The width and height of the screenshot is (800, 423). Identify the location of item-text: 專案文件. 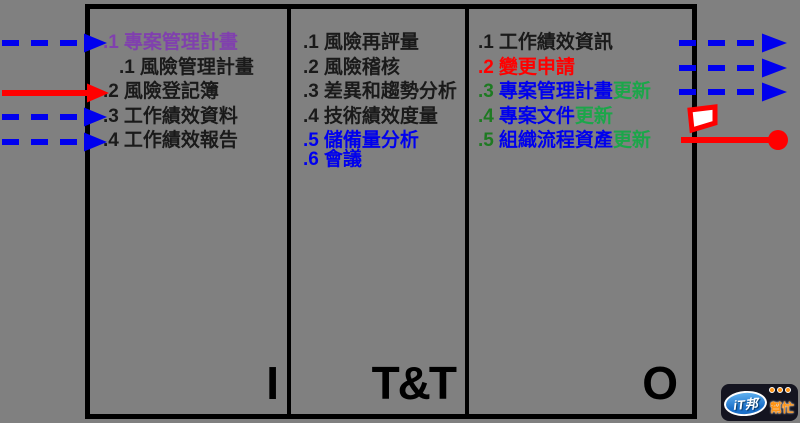
(536, 116).